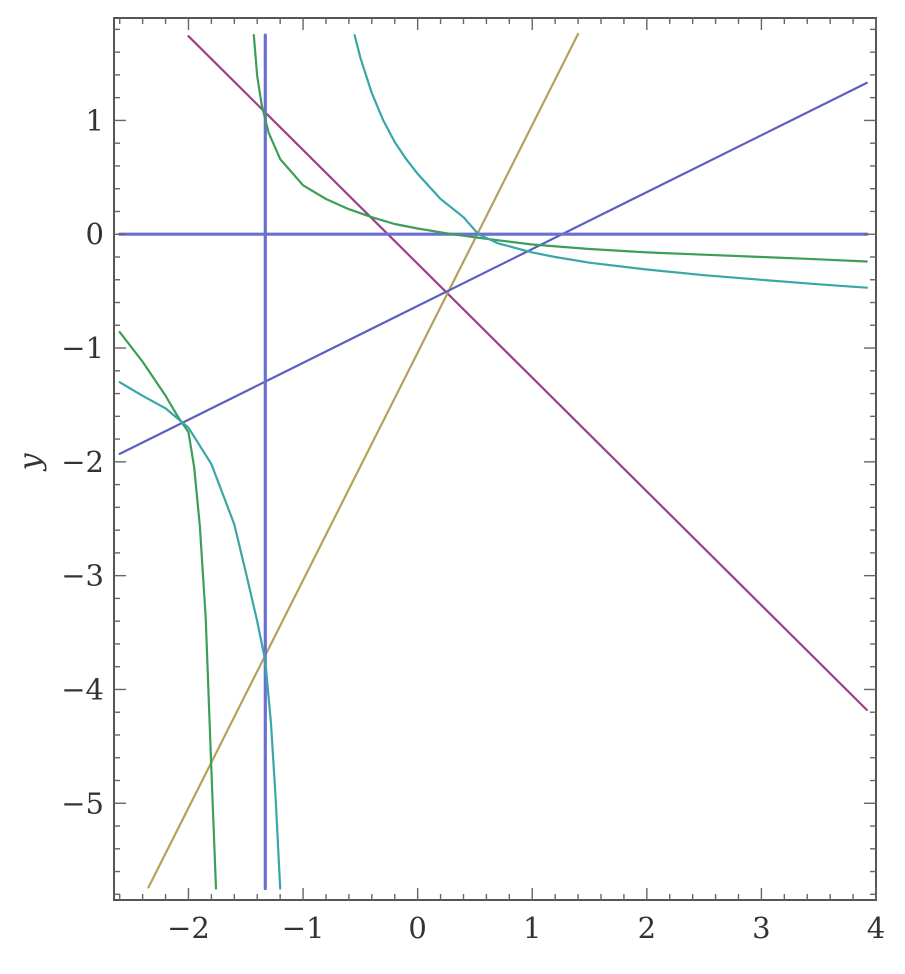  I want to click on y-tick-label: −5, so click(82, 803).